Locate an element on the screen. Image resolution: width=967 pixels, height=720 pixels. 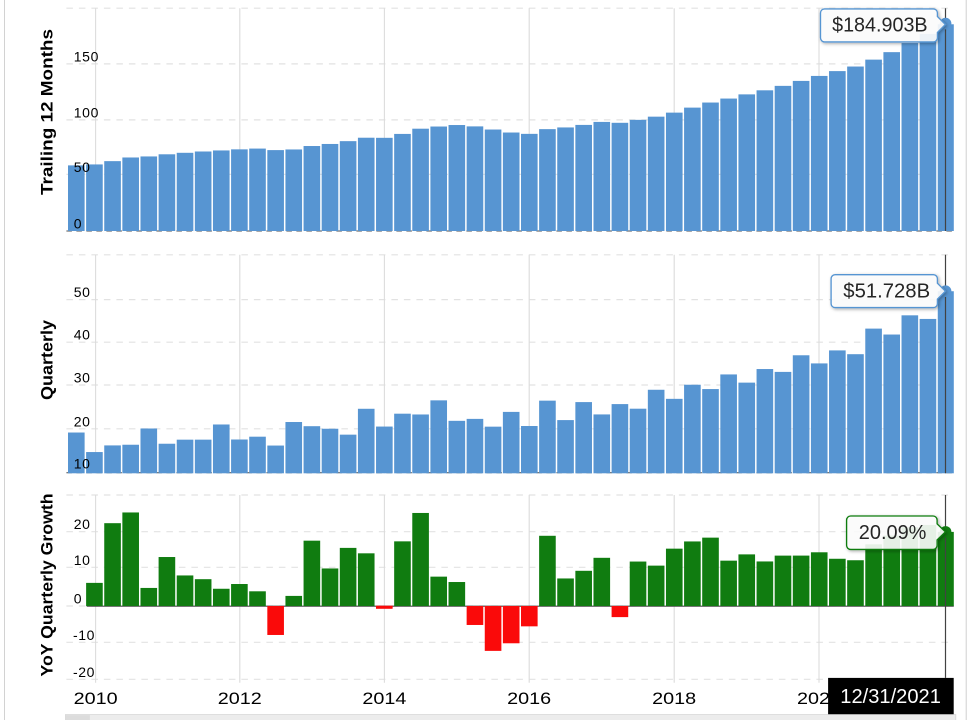
svg-text: 2012 is located at coordinates (240, 698).